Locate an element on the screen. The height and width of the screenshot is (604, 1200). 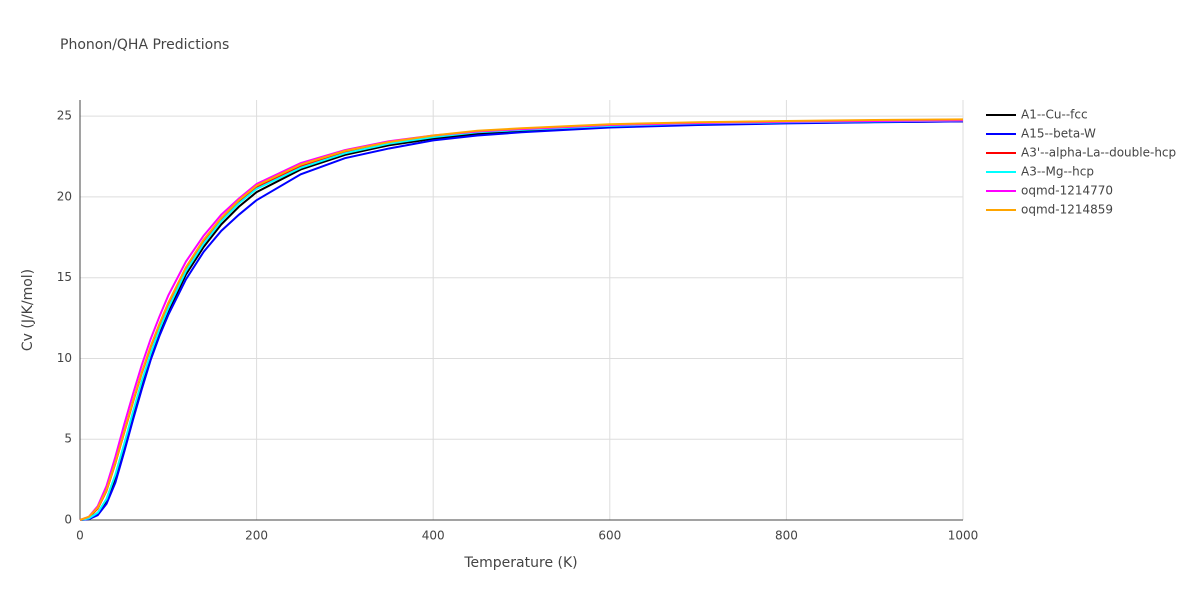
legend-label: A1--Cu--fcc is located at coordinates (1054, 115).